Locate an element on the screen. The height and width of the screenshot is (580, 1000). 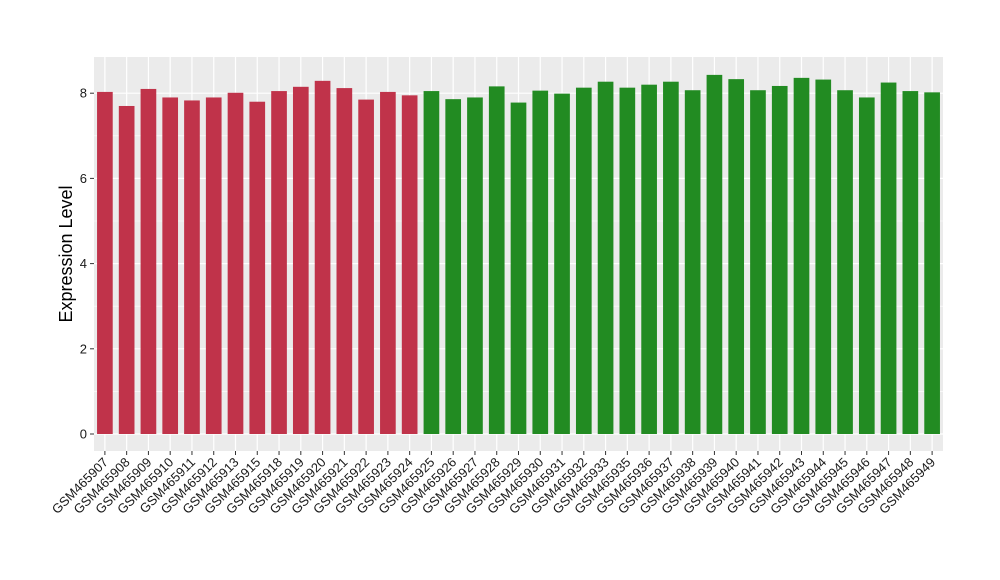
bar-GSM465925 is located at coordinates (431, 262).